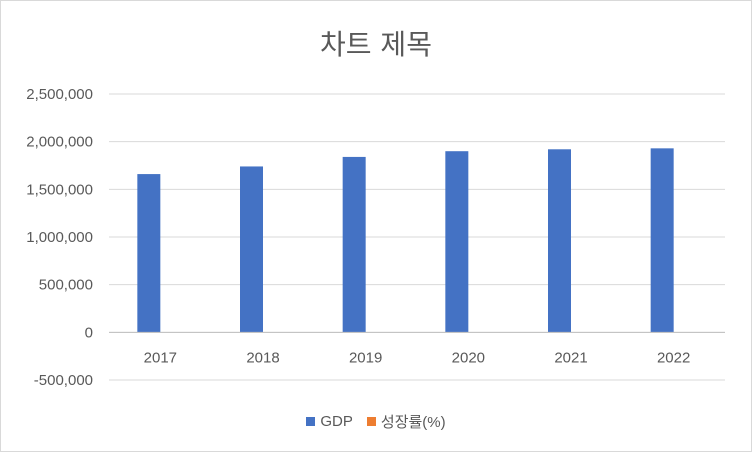  I want to click on legend-label-growth: 성장률(%), so click(413, 422).